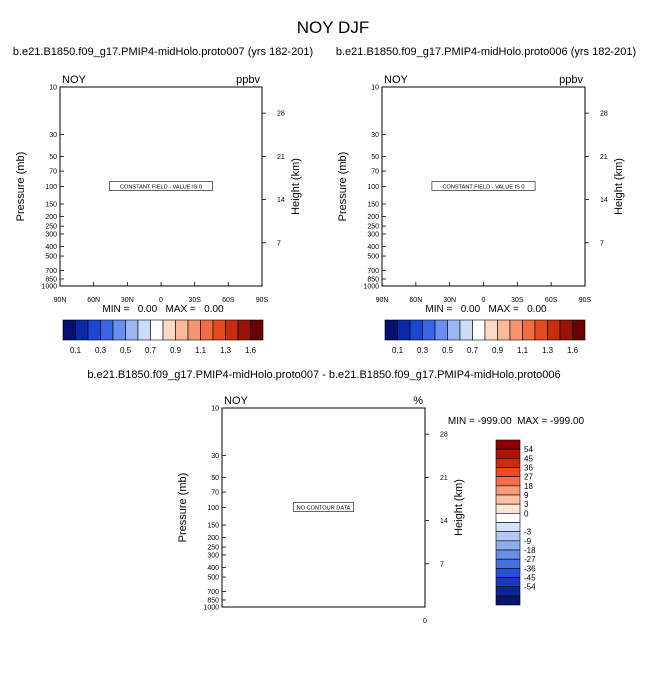 The image size is (671, 692). I want to click on colorbar-label: 0.5, so click(126, 350).